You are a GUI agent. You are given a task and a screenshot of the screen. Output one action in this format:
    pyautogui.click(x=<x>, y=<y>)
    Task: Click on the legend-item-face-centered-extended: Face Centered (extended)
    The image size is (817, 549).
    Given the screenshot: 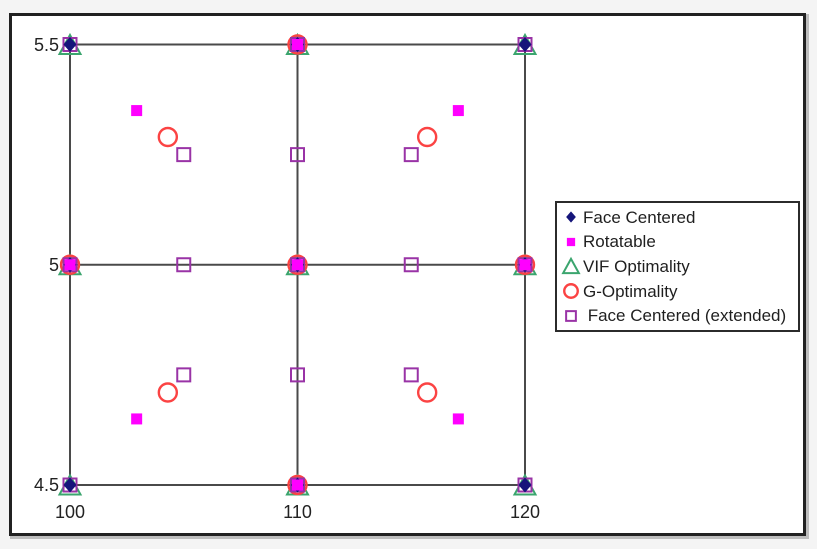 What is the action you would take?
    pyautogui.click(x=677, y=316)
    